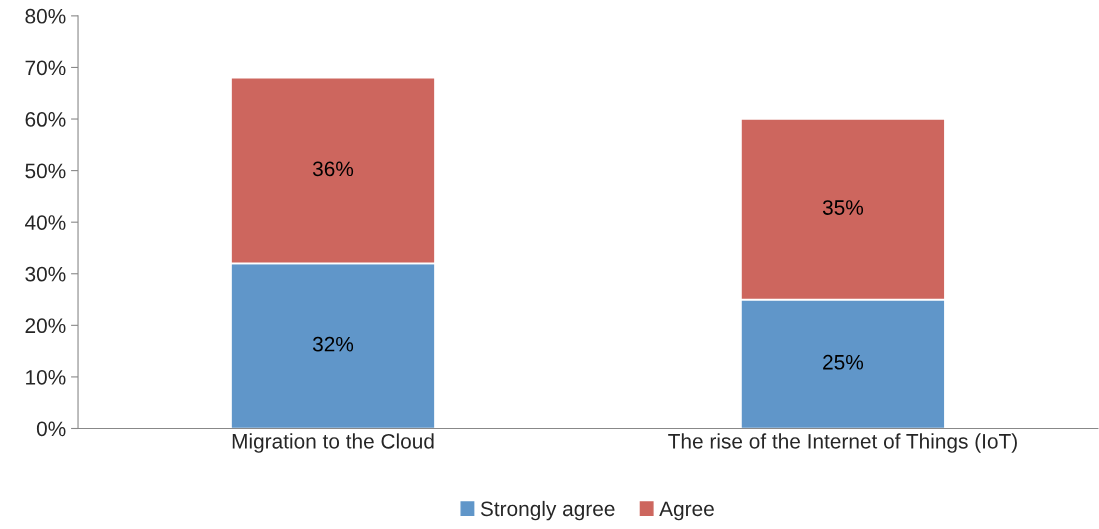 Image resolution: width=1099 pixels, height=529 pixels. I want to click on x-tick-label: The rise of the Internet of Things (IoT), so click(842, 443).